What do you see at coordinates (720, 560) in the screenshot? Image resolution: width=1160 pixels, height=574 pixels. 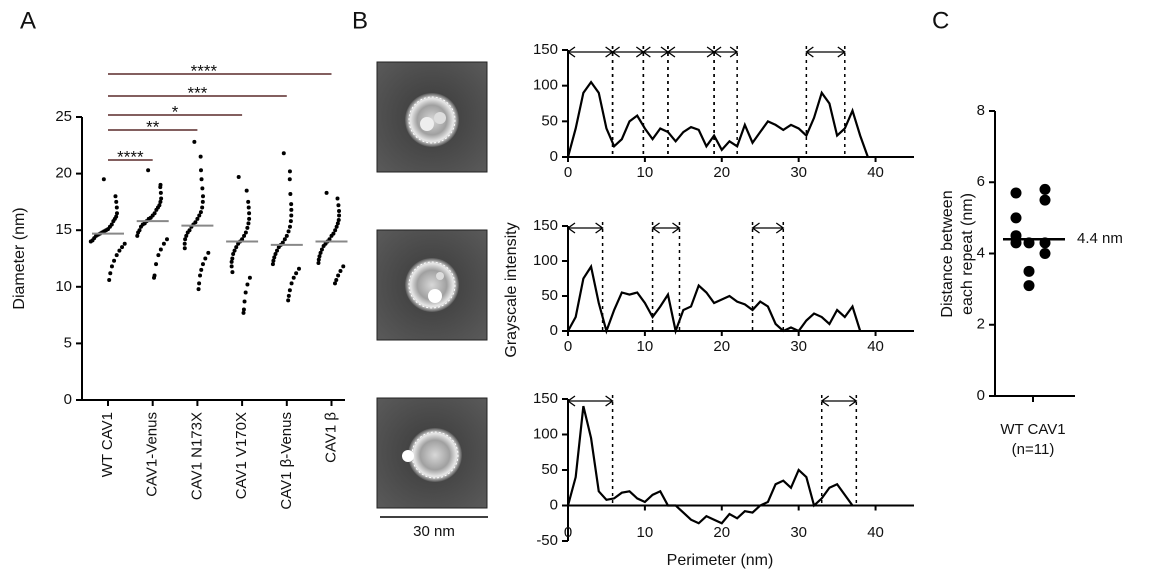 I see `x-axis-label: Perimeter (nm)` at bounding box center [720, 560].